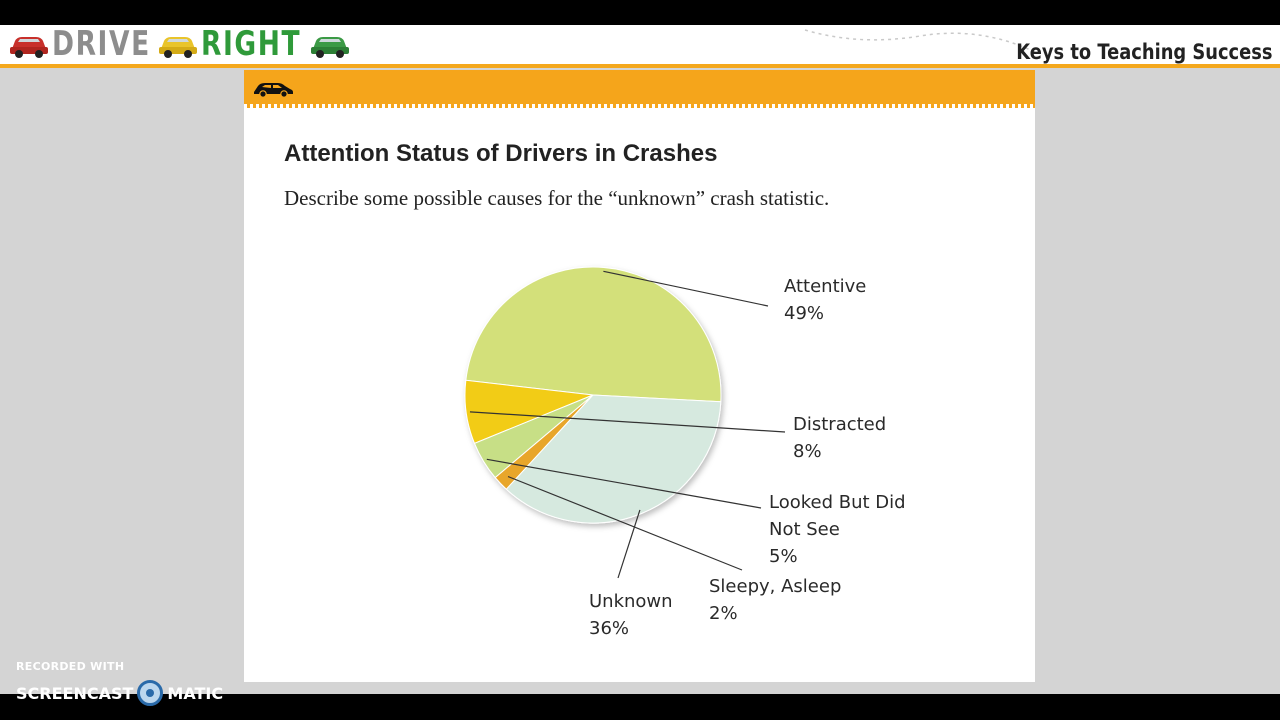  I want to click on header-tagline: Keys to Teaching Success, so click(1143, 52).